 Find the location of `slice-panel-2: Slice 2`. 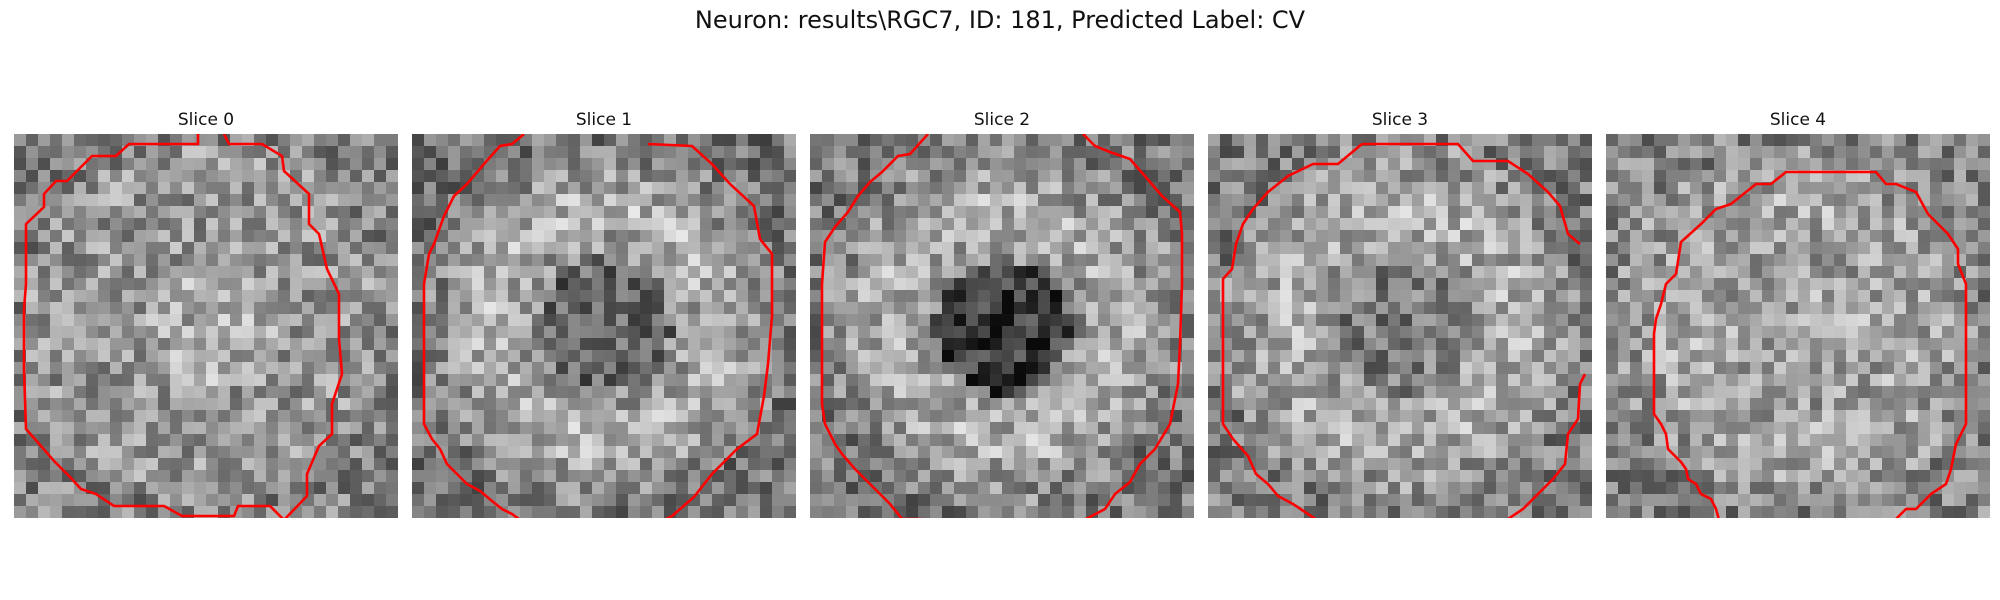

slice-panel-2: Slice 2 is located at coordinates (1002, 313).